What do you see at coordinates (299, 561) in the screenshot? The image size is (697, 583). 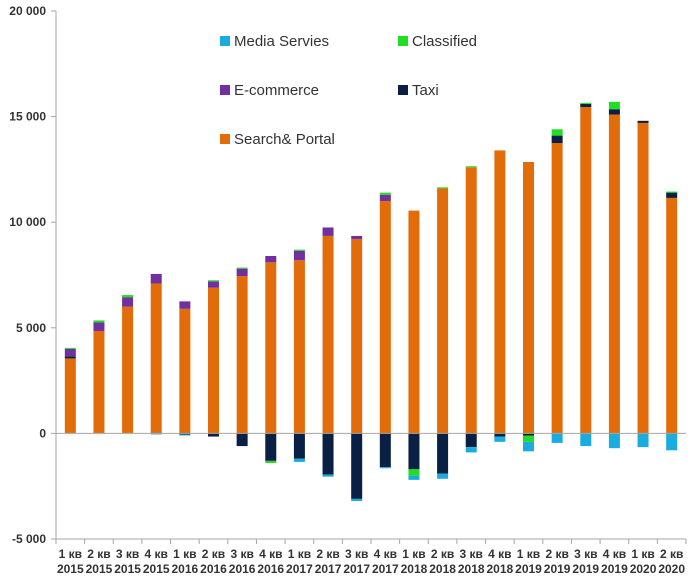 I see `x-tick-label: 1 кв 2017` at bounding box center [299, 561].